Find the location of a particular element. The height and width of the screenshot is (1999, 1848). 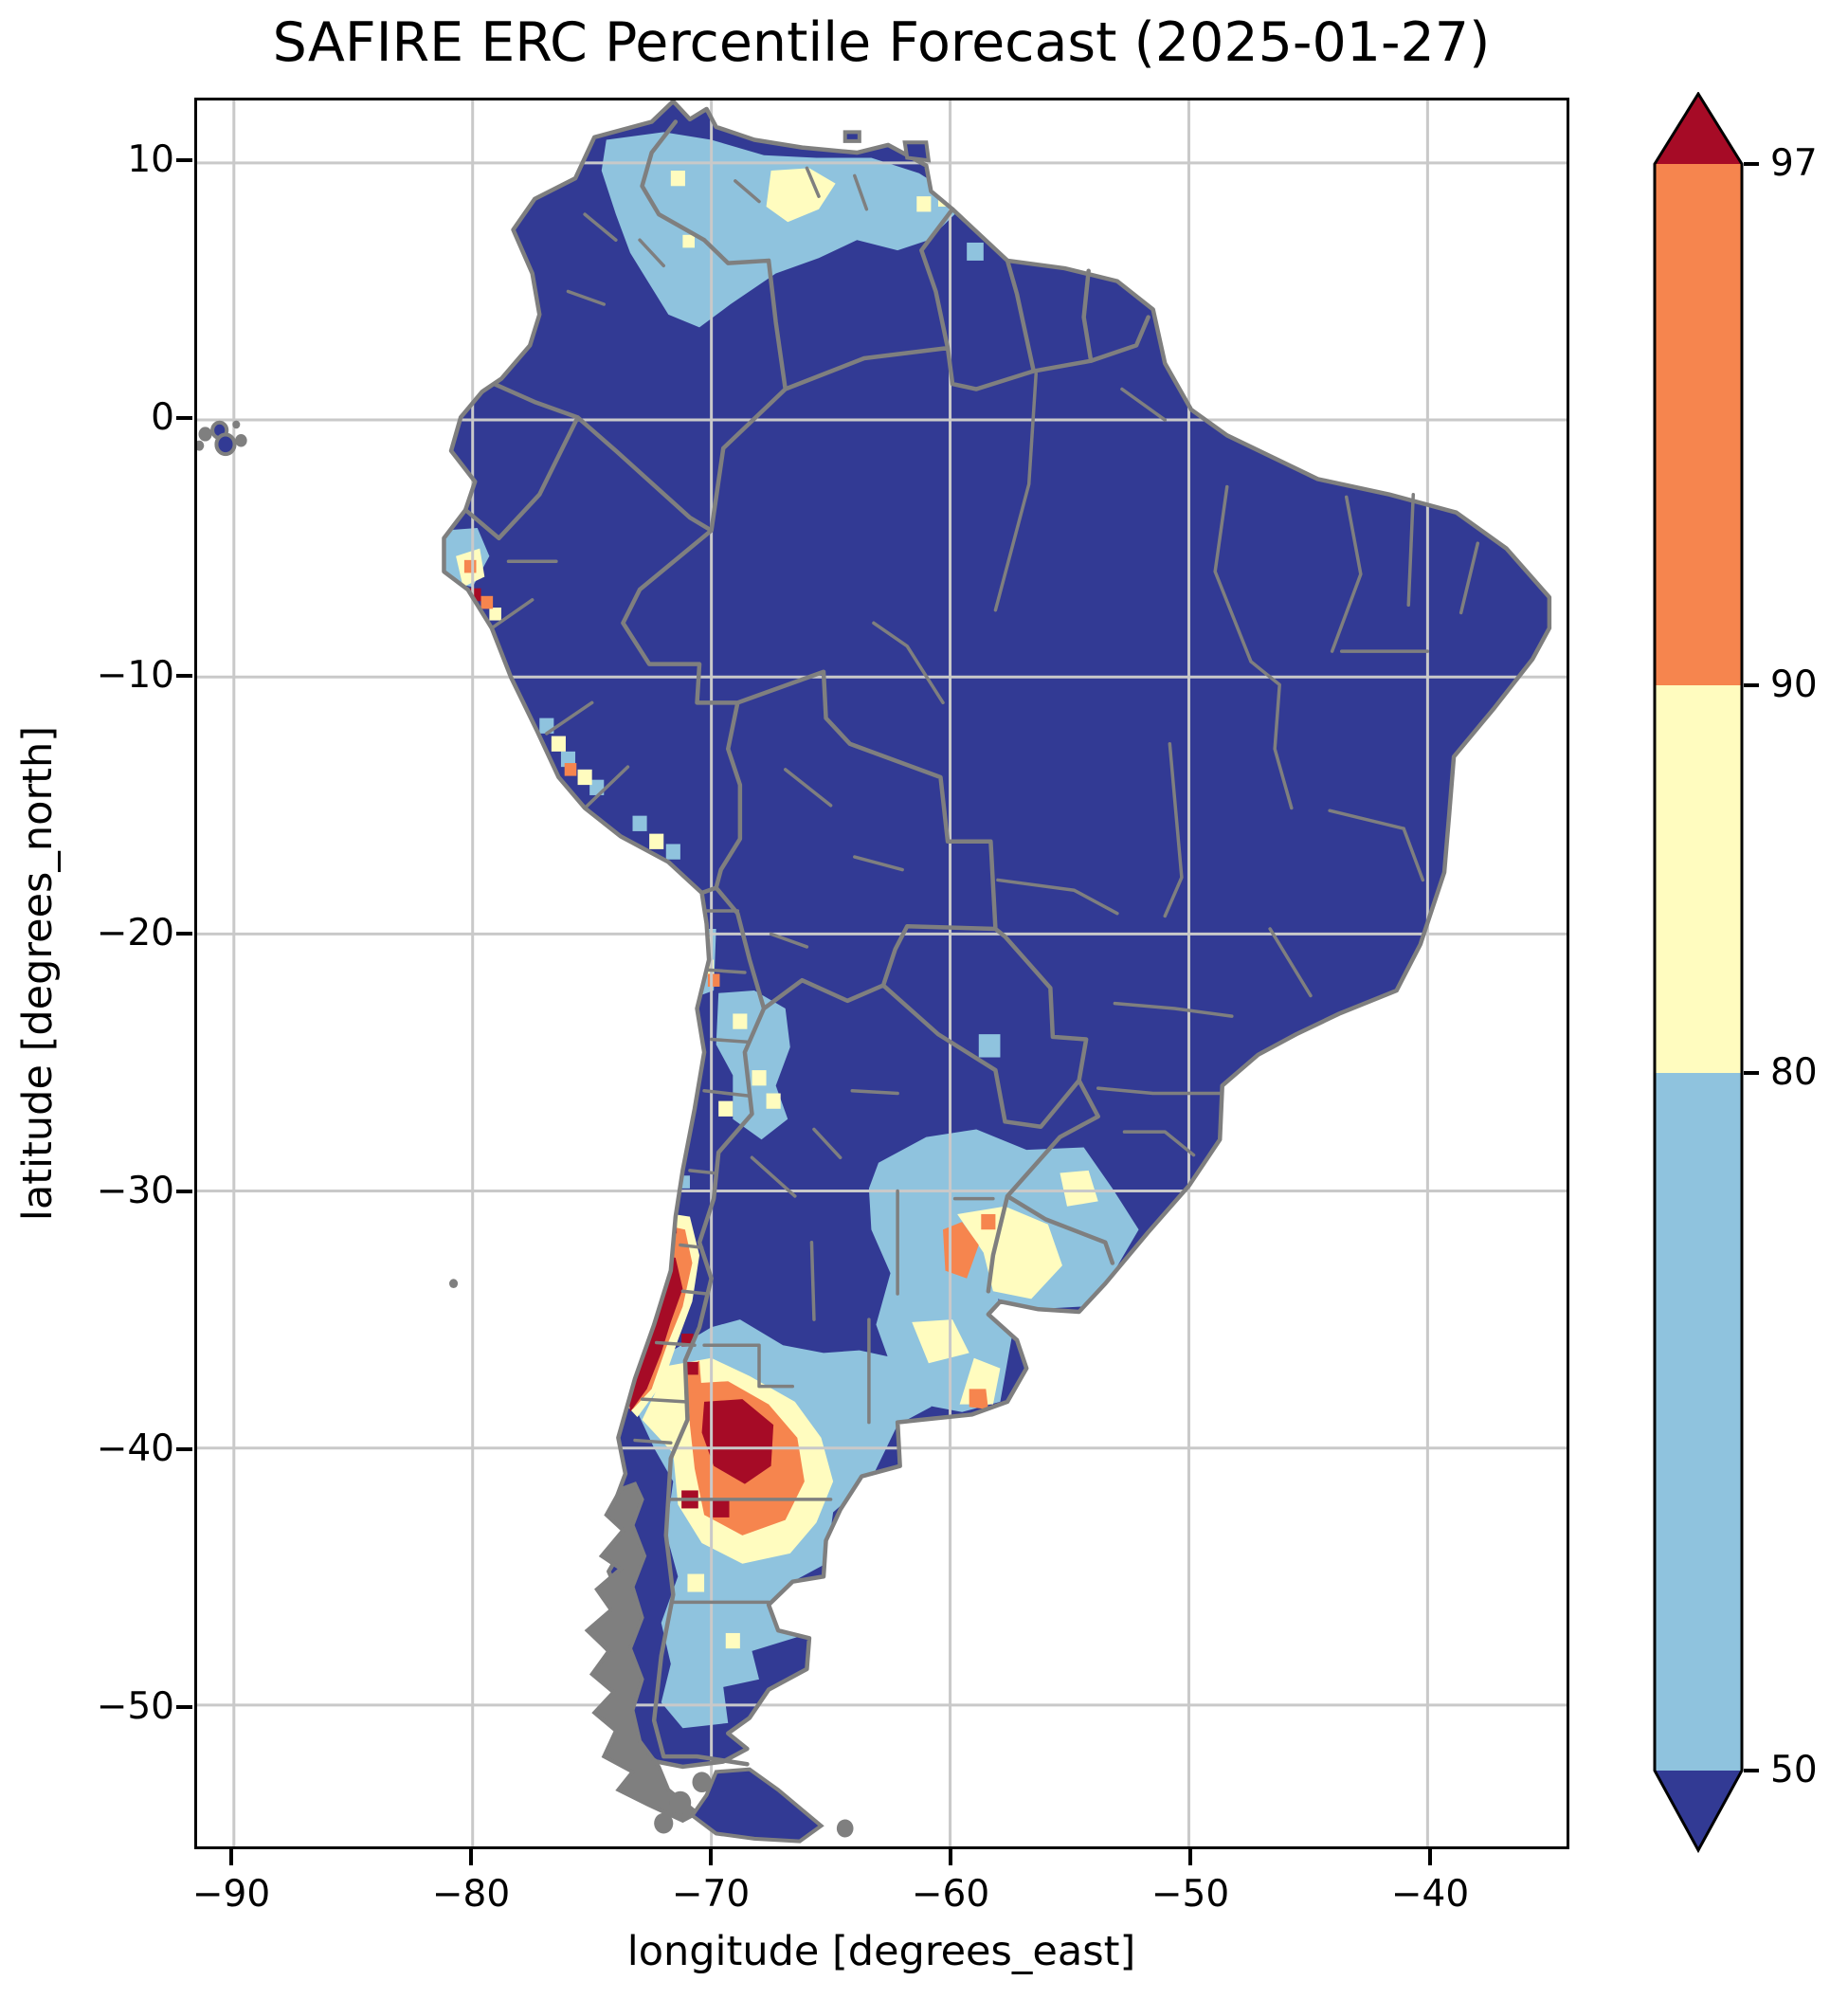

class-above-97-regions is located at coordinates (621, 1052).